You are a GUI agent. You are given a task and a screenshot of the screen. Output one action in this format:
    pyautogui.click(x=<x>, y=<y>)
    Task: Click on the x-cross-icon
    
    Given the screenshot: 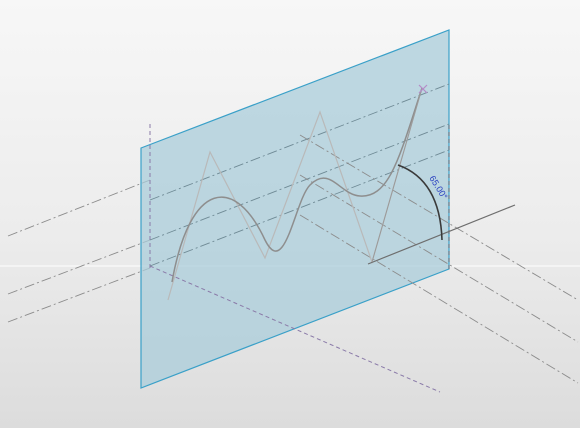 What is the action you would take?
    pyautogui.click(x=423, y=89)
    